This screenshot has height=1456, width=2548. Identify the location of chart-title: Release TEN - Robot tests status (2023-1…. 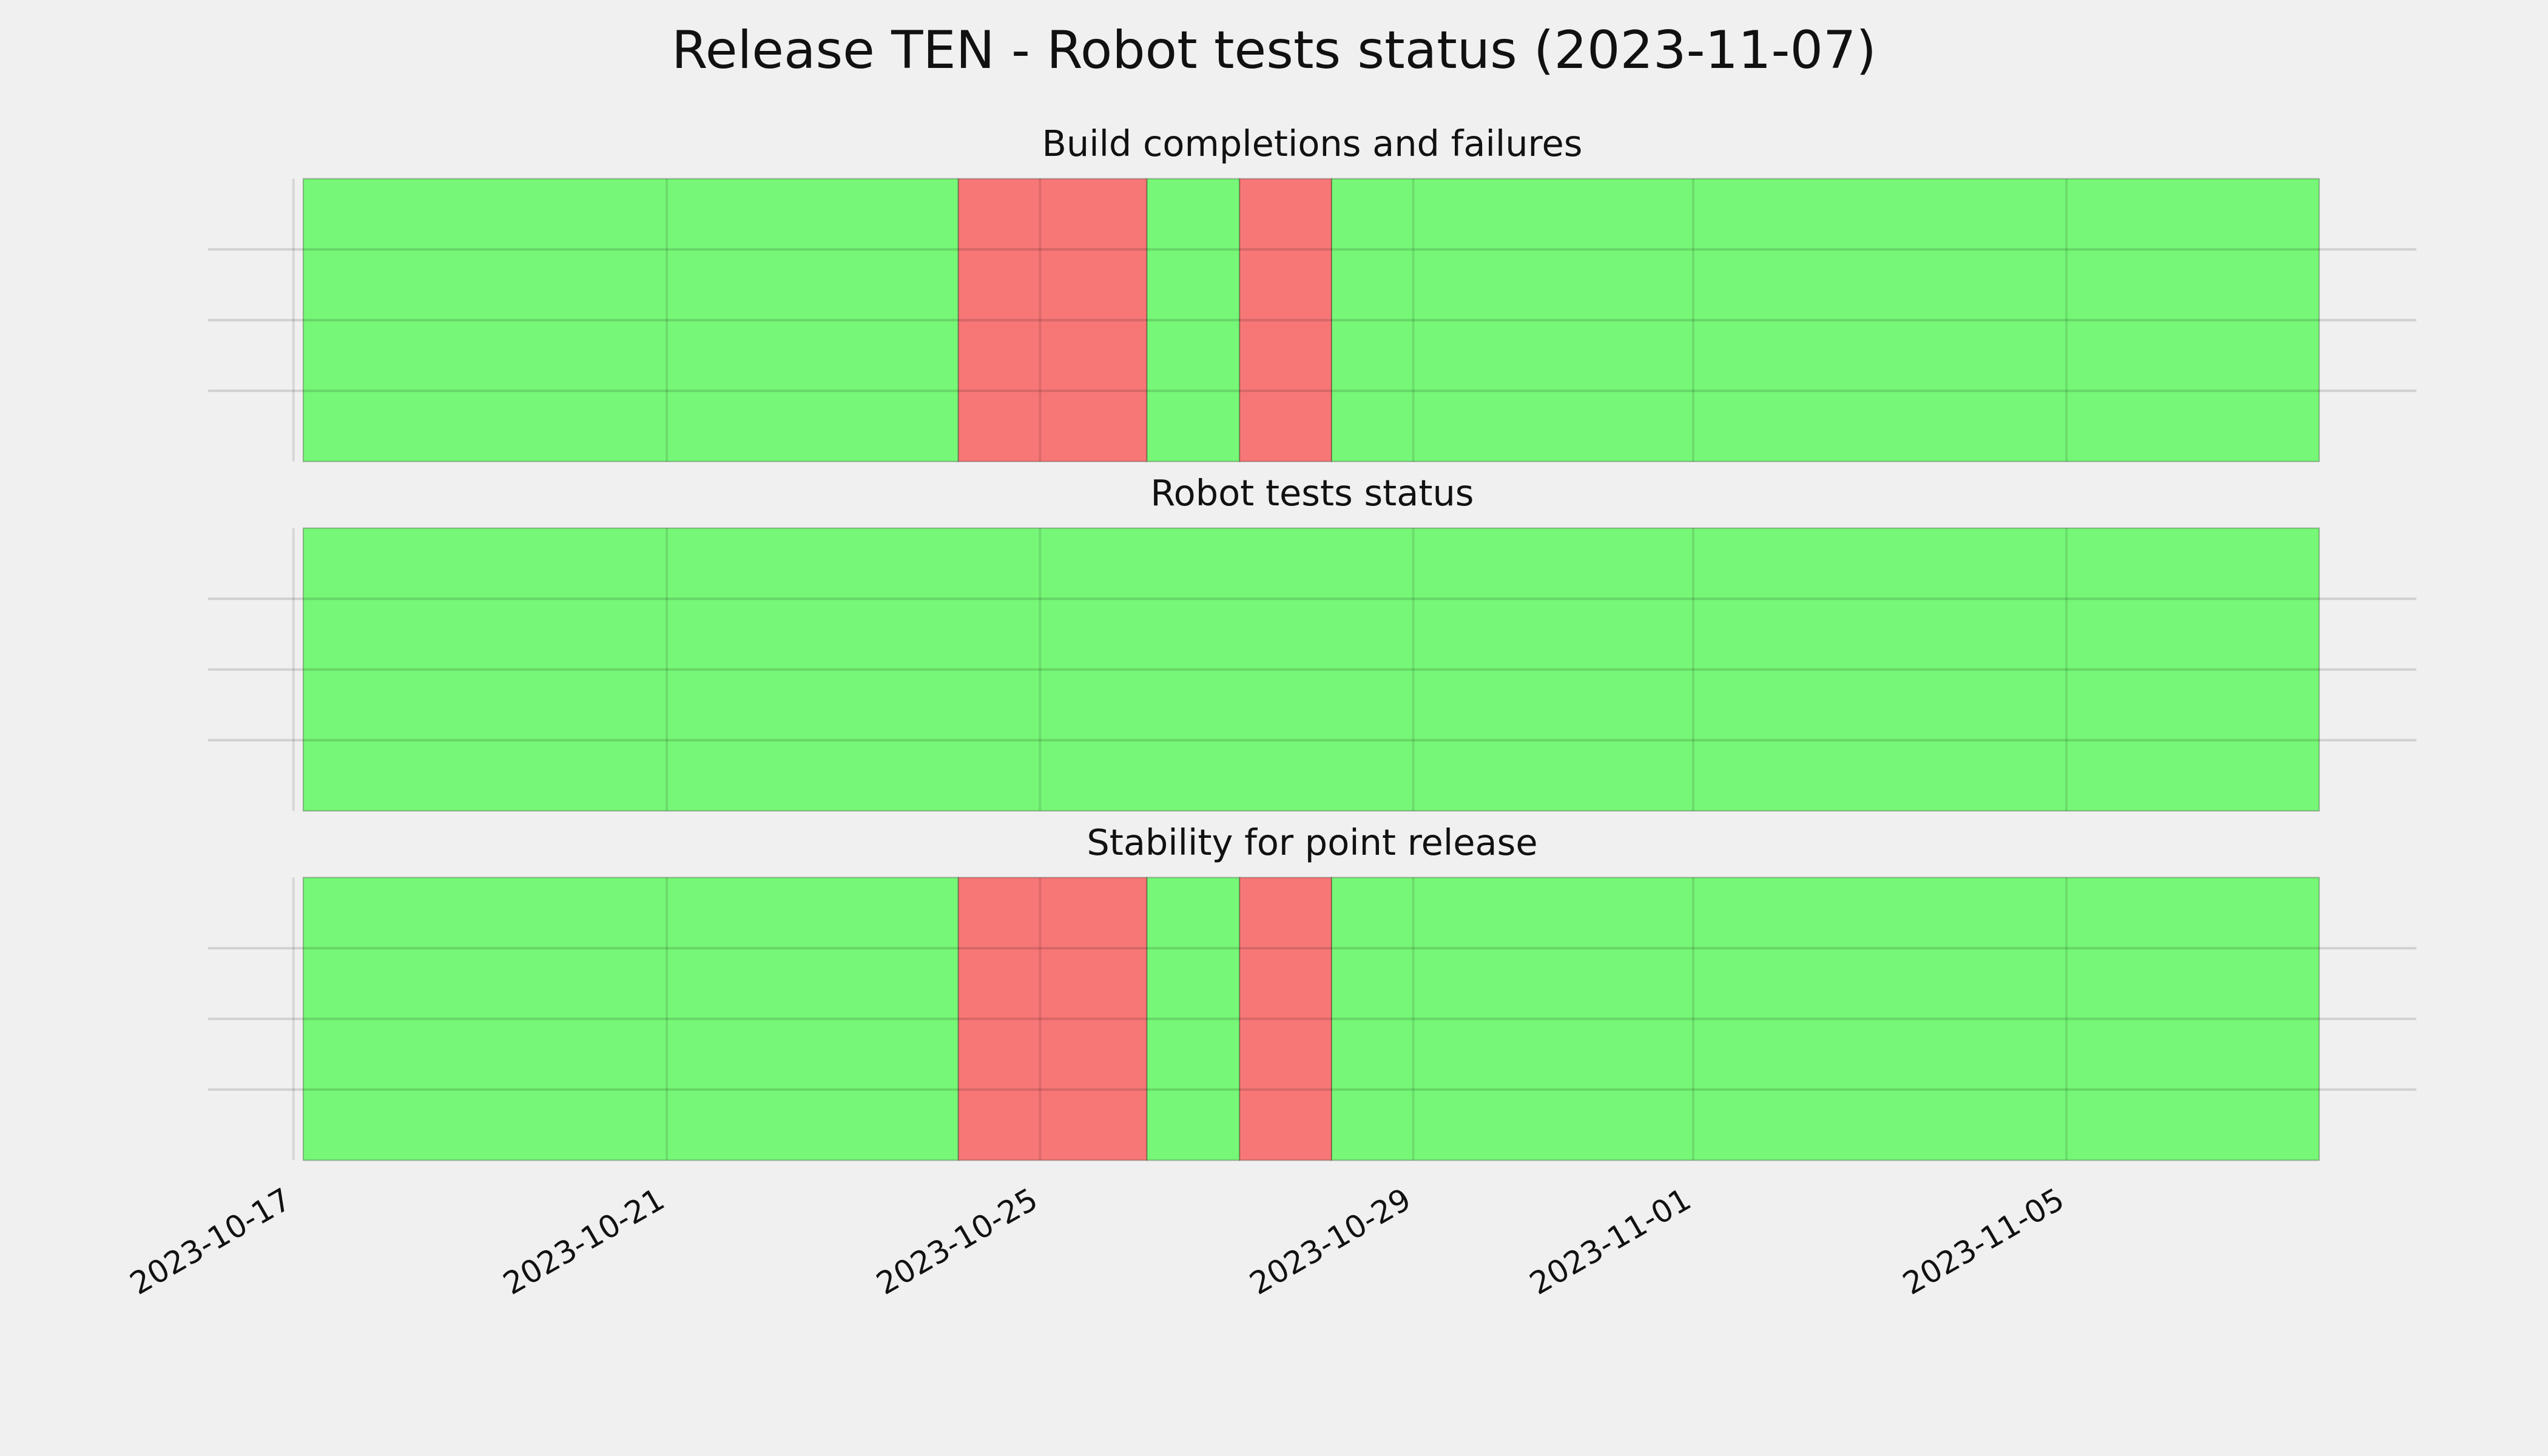
(1274, 50).